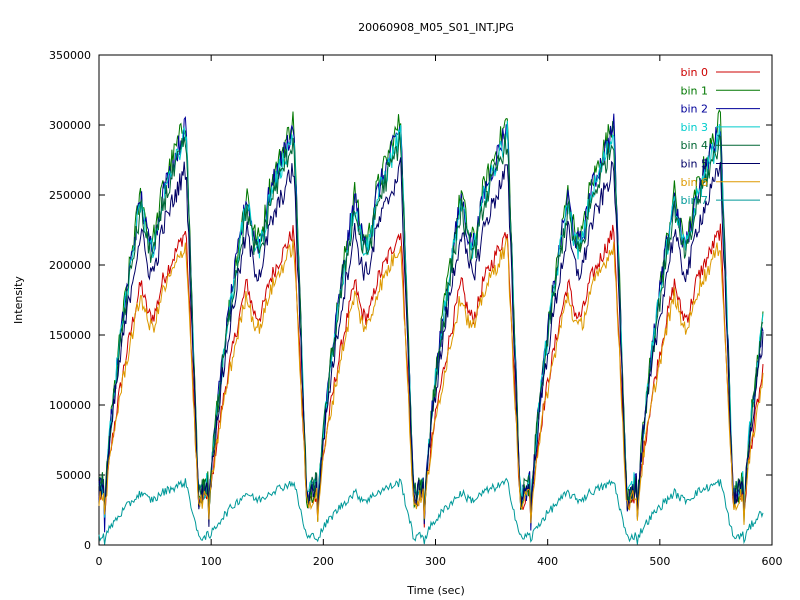 This screenshot has height=600, width=800. Describe the element at coordinates (70, 125) in the screenshot. I see `y-tick-label: 300000` at that location.